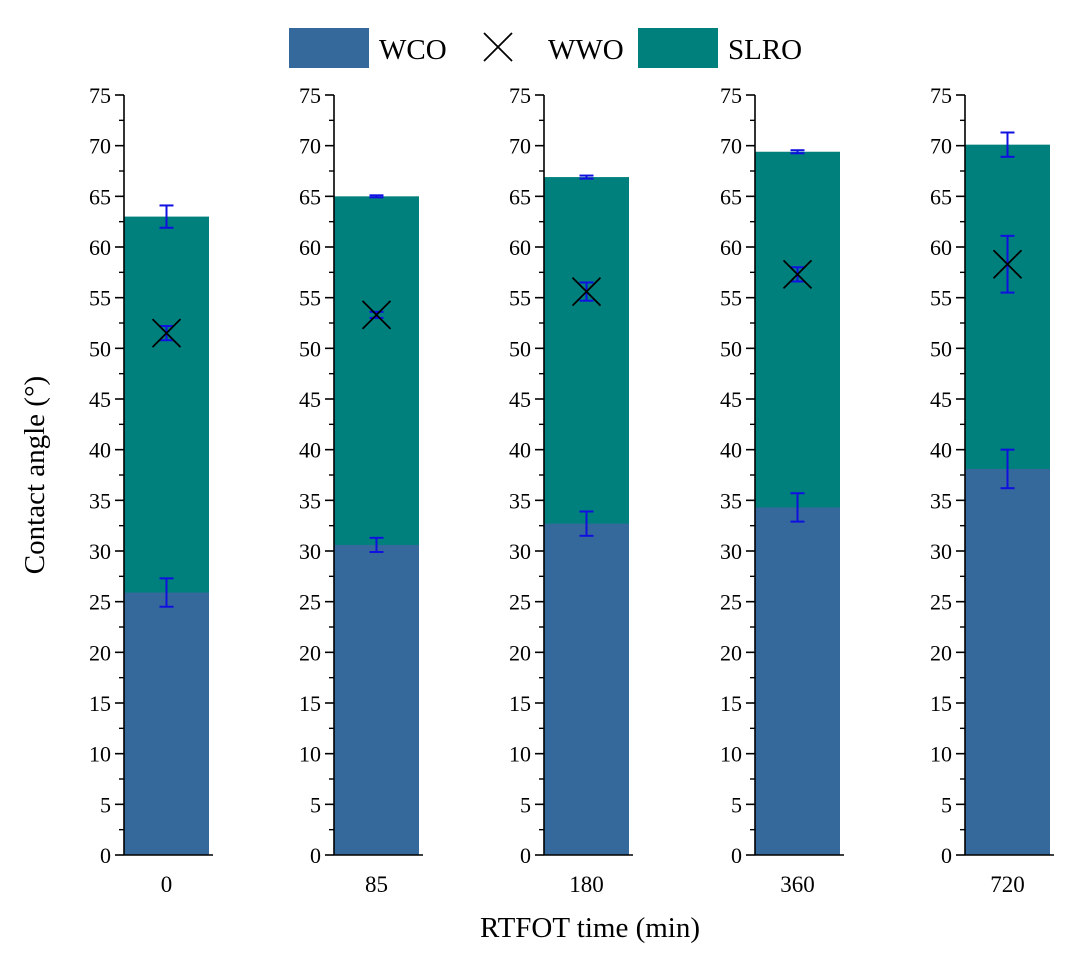 The height and width of the screenshot is (960, 1076). What do you see at coordinates (720, 48) in the screenshot?
I see `legend-item-slro: SLRO` at bounding box center [720, 48].